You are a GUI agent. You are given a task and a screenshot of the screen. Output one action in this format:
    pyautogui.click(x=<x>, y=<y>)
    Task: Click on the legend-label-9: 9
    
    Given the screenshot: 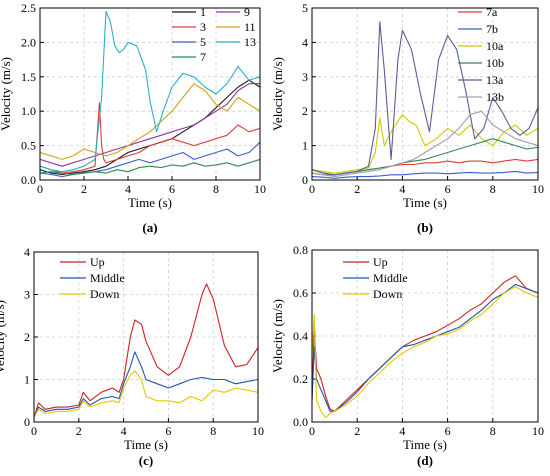 What is the action you would take?
    pyautogui.click(x=247, y=12)
    